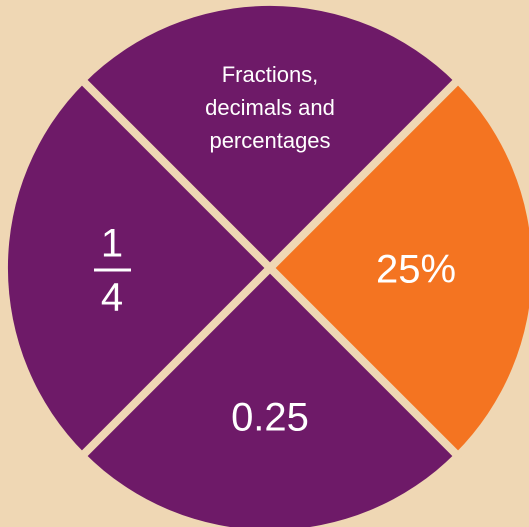 This screenshot has height=527, width=529. I want to click on title-line: decimals and, so click(270, 107).